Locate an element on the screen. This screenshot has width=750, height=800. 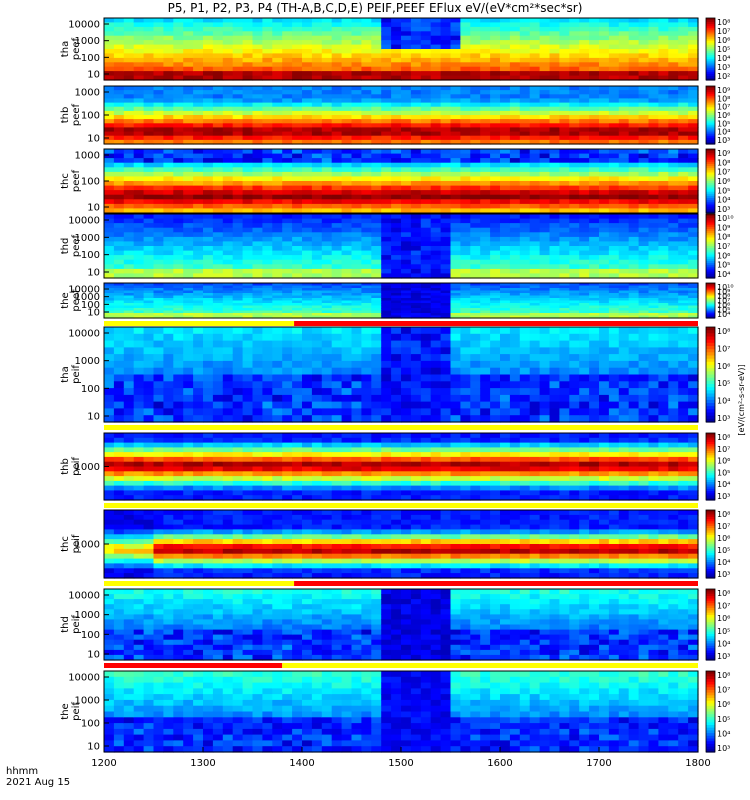
y-axis-label: peef is located at coordinates (76, 300).